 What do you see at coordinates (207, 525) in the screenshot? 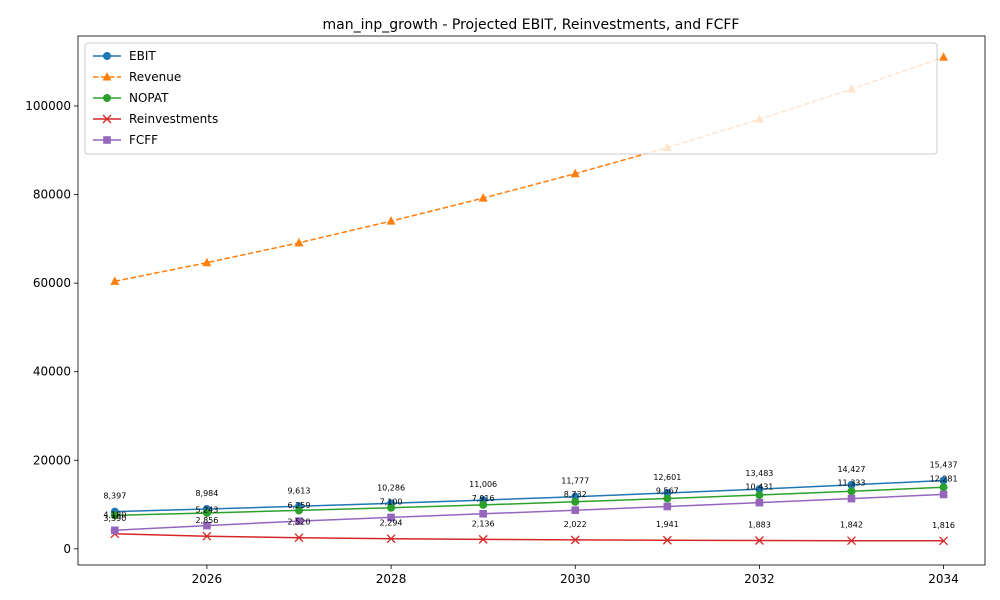
I see `point-fcff-2026` at bounding box center [207, 525].